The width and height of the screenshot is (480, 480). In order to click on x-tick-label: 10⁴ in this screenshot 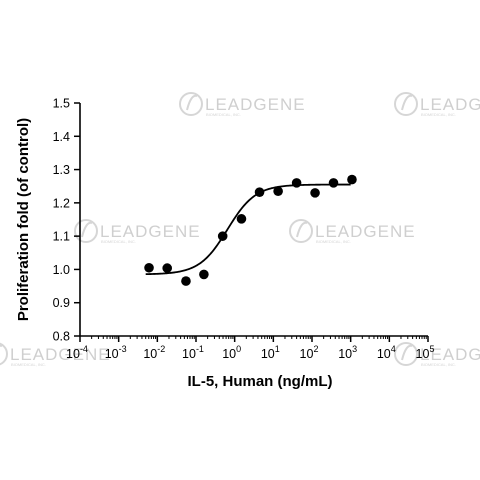, I will do `click(386, 352)`.